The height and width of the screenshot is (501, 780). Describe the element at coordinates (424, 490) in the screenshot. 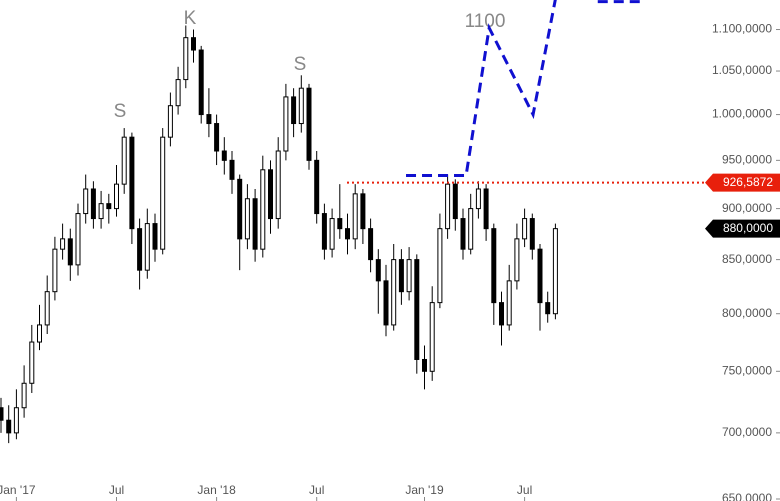

I see `x-tick-label: Jan '19` at that location.